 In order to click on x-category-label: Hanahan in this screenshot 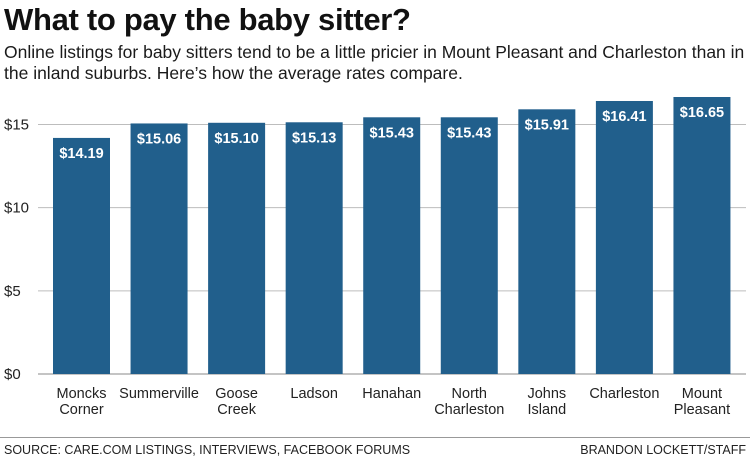, I will do `click(391, 394)`.